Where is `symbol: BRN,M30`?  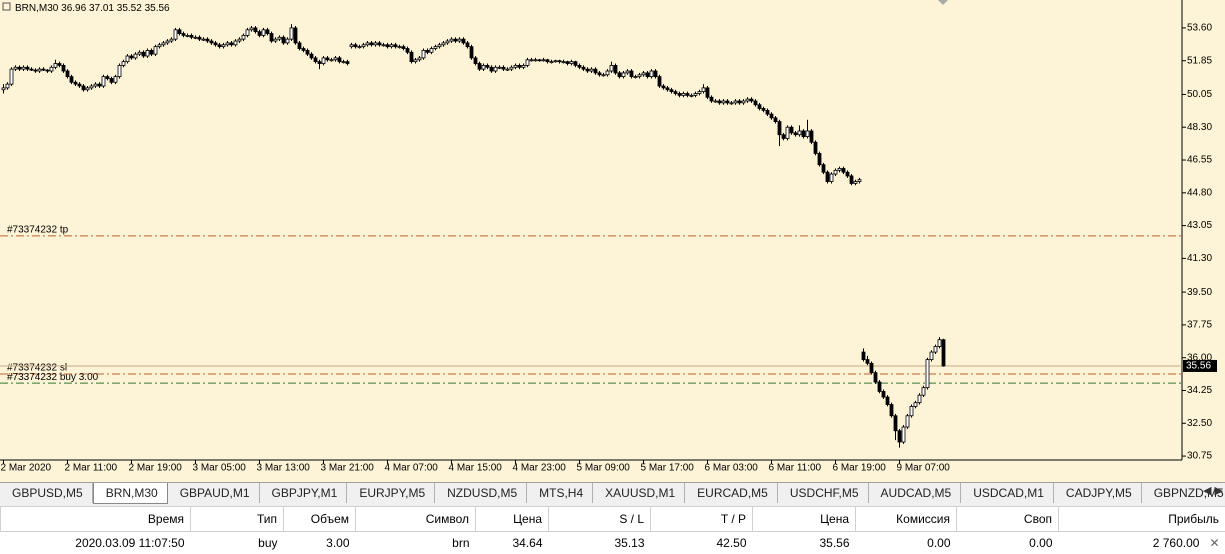
symbol: BRN,M30 is located at coordinates (37, 8).